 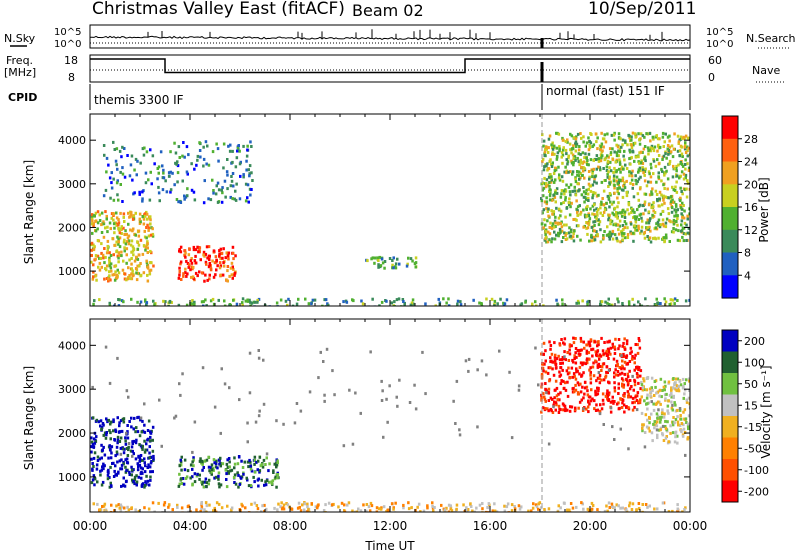 I want to click on x-tick-label: 08:00, so click(x=290, y=526).